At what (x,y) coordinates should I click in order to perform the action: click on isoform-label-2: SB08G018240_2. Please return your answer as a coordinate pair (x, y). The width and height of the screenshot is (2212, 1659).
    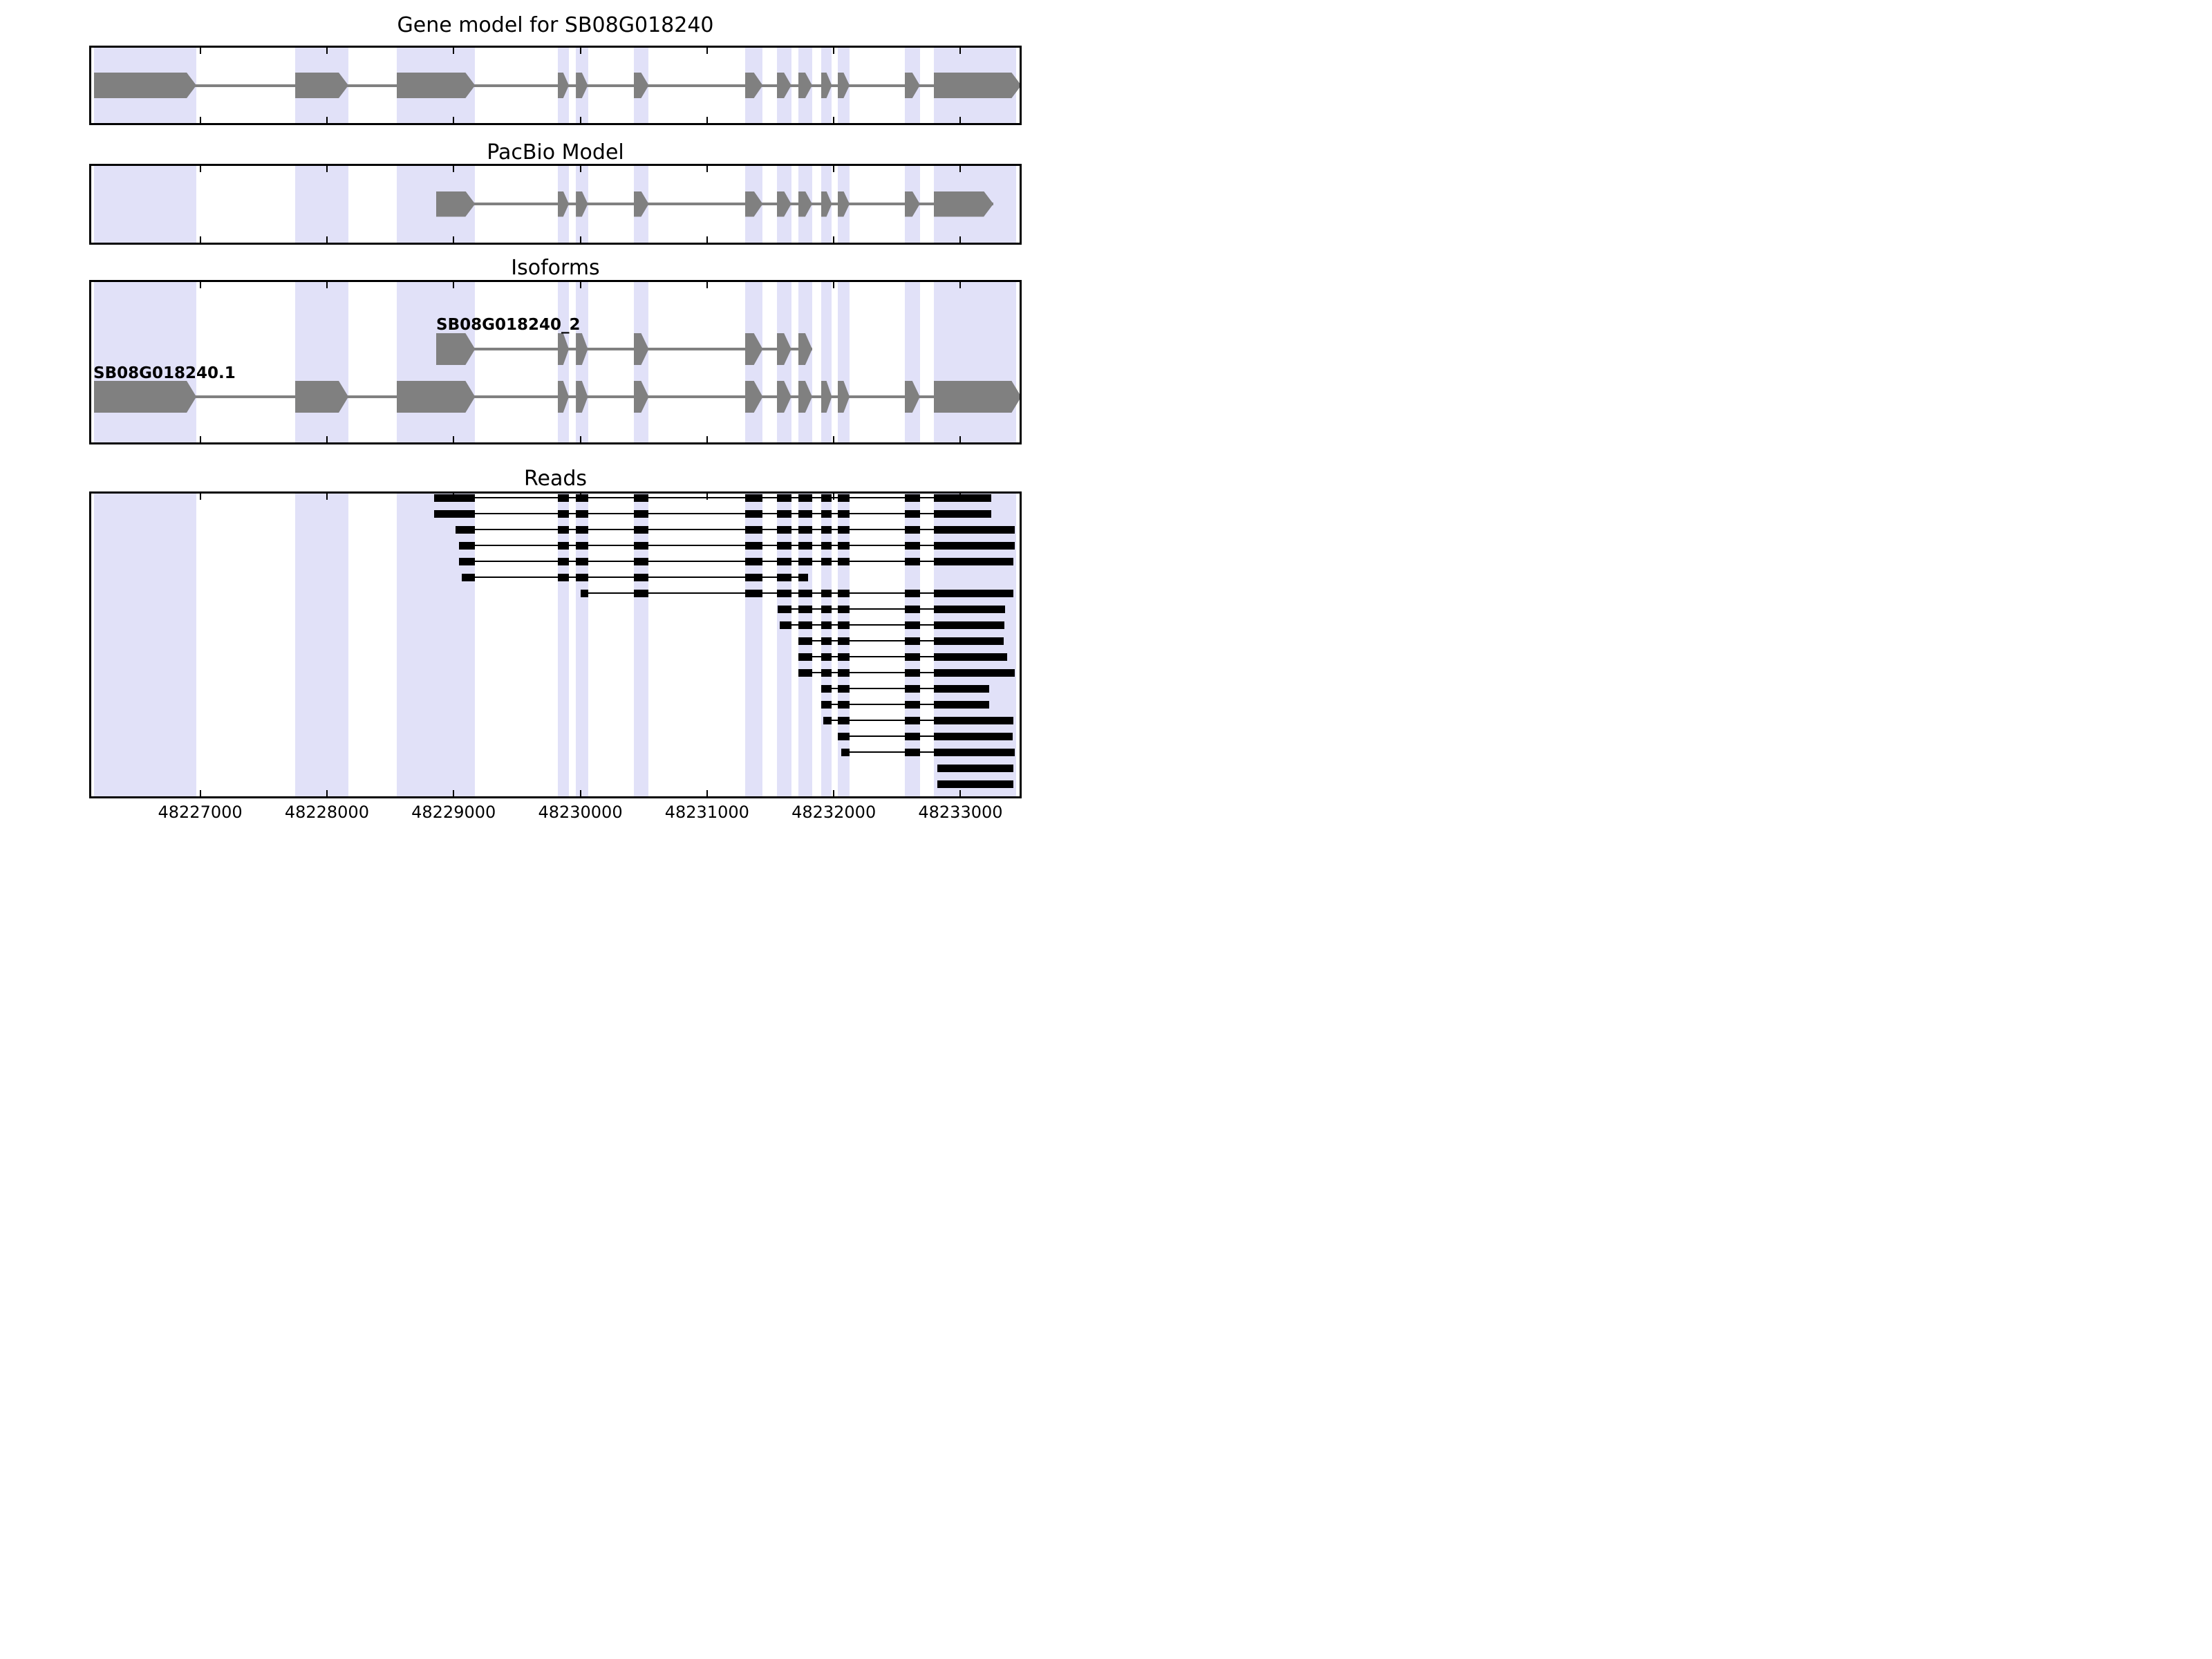
    Looking at the image, I should click on (508, 325).